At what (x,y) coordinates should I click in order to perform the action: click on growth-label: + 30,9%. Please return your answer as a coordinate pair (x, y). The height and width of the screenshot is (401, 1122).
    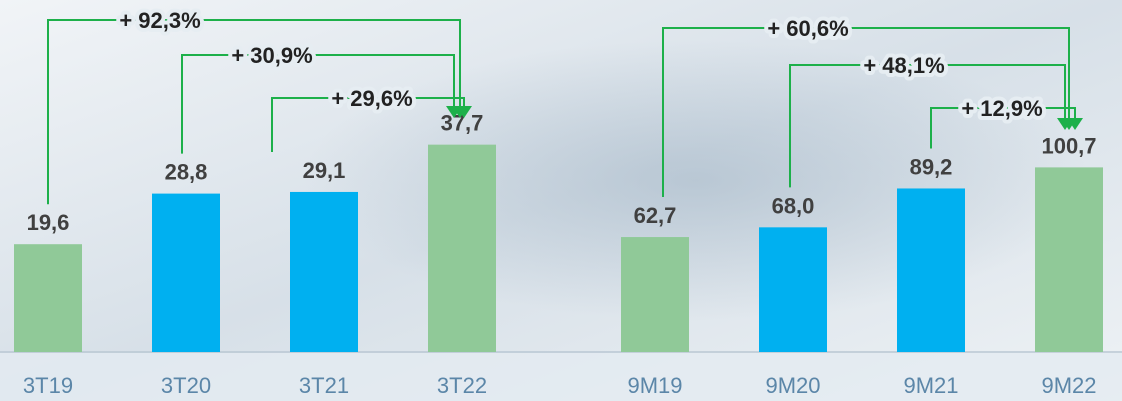
    Looking at the image, I should click on (271, 55).